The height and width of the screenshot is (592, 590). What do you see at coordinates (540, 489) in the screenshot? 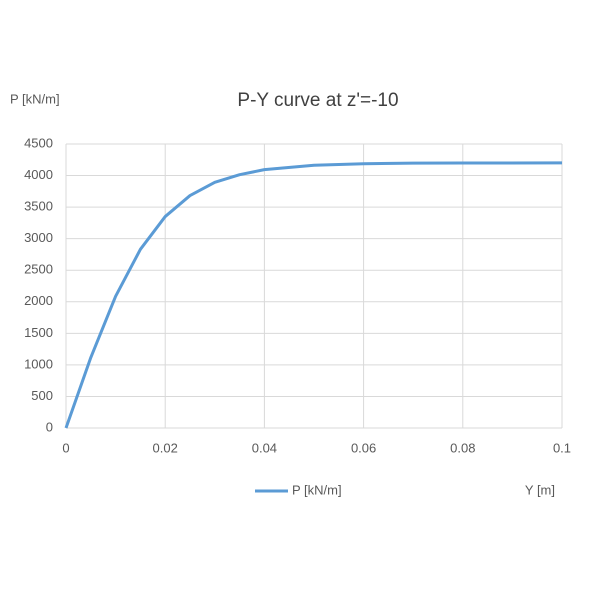
I see `x-axis-label: Y [m]` at bounding box center [540, 489].